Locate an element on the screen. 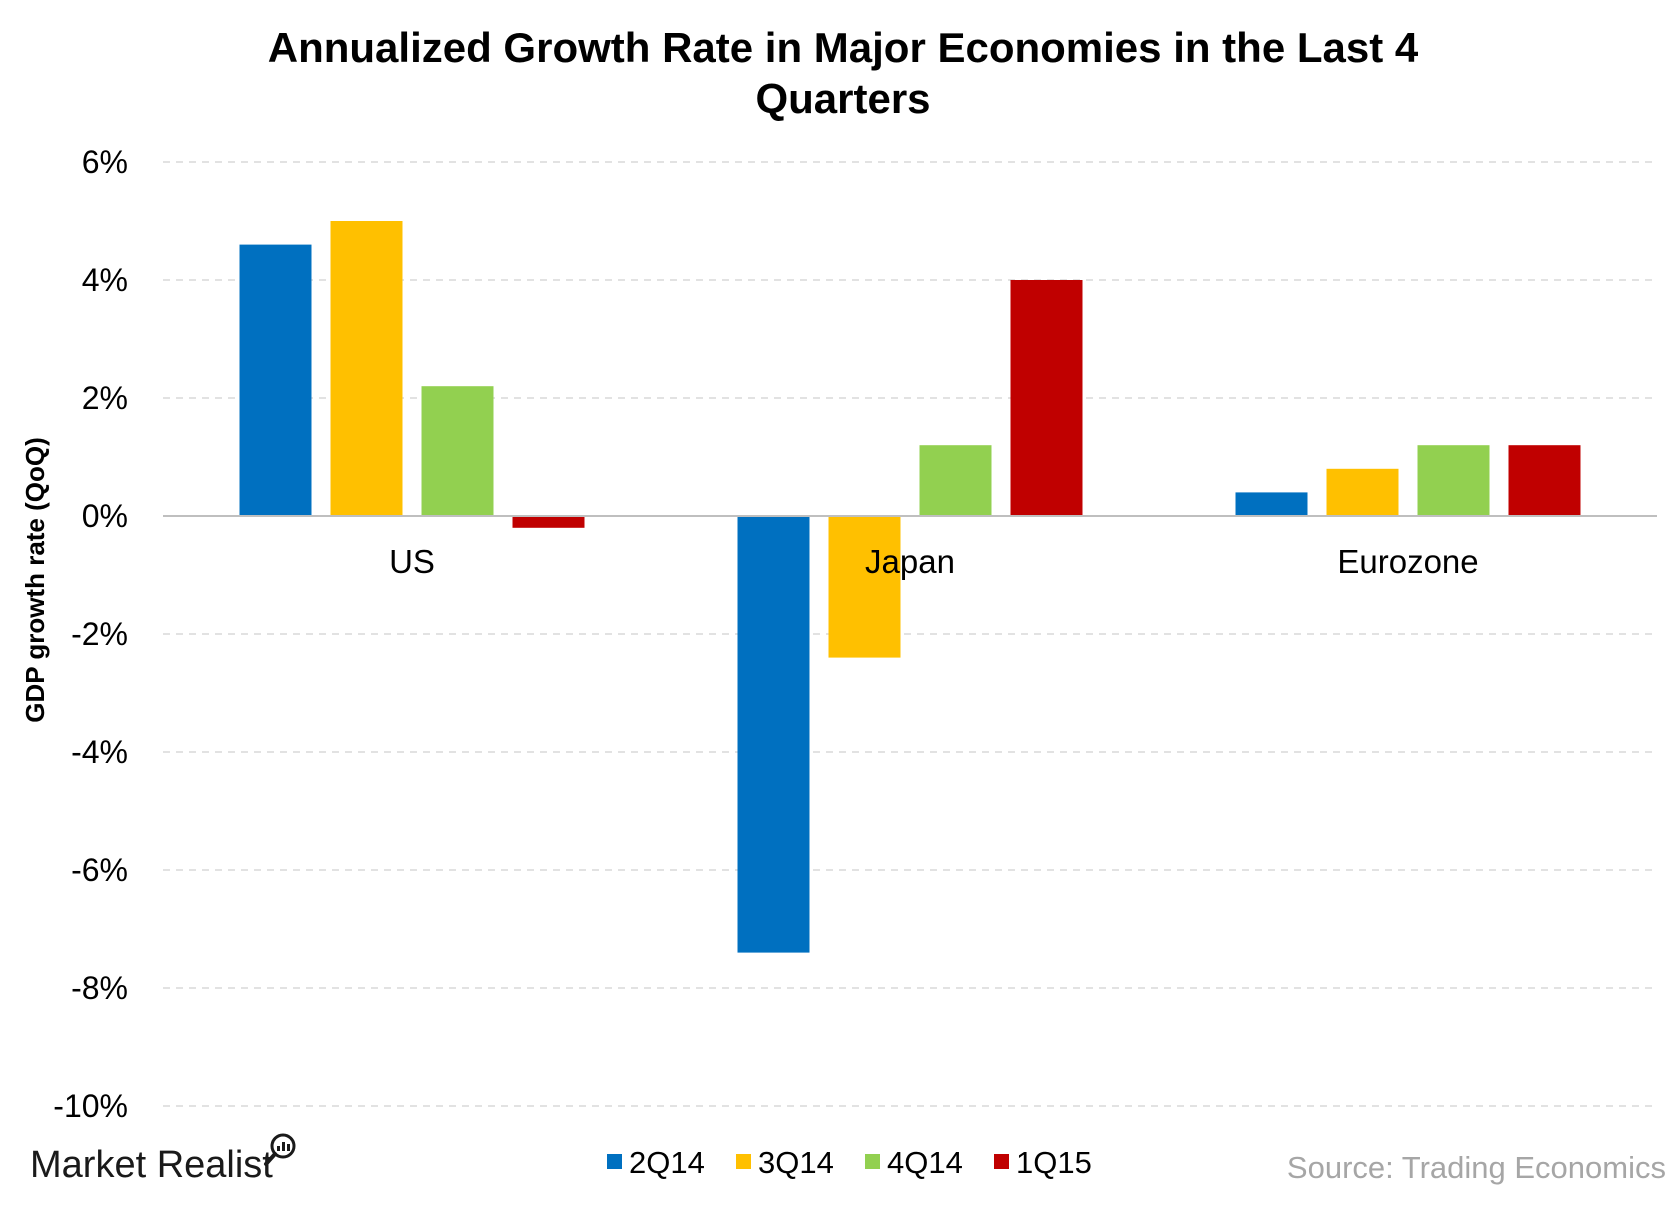 The image size is (1680, 1205). legend-item-4q14: 4Q14 is located at coordinates (914, 1162).